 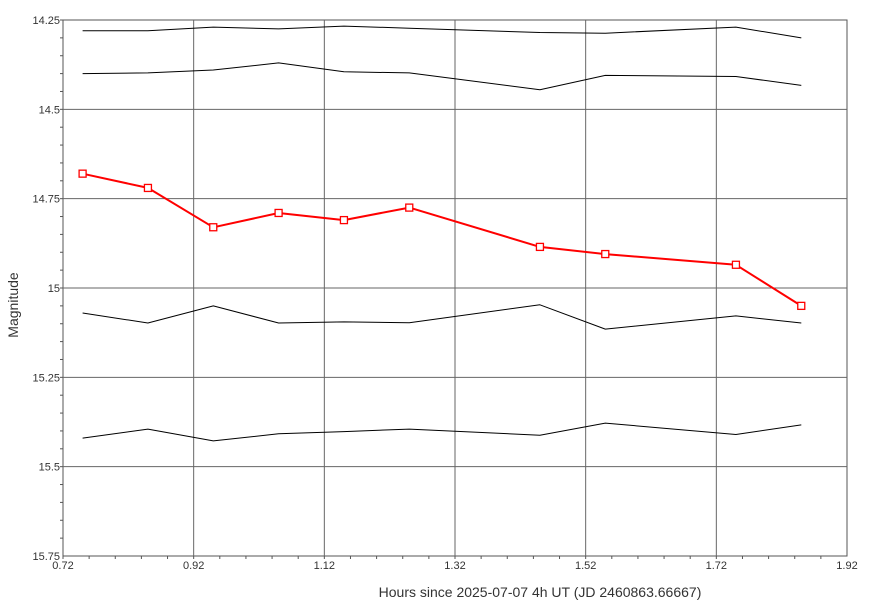 I want to click on x-tick-label: 1.72, so click(x=716, y=566).